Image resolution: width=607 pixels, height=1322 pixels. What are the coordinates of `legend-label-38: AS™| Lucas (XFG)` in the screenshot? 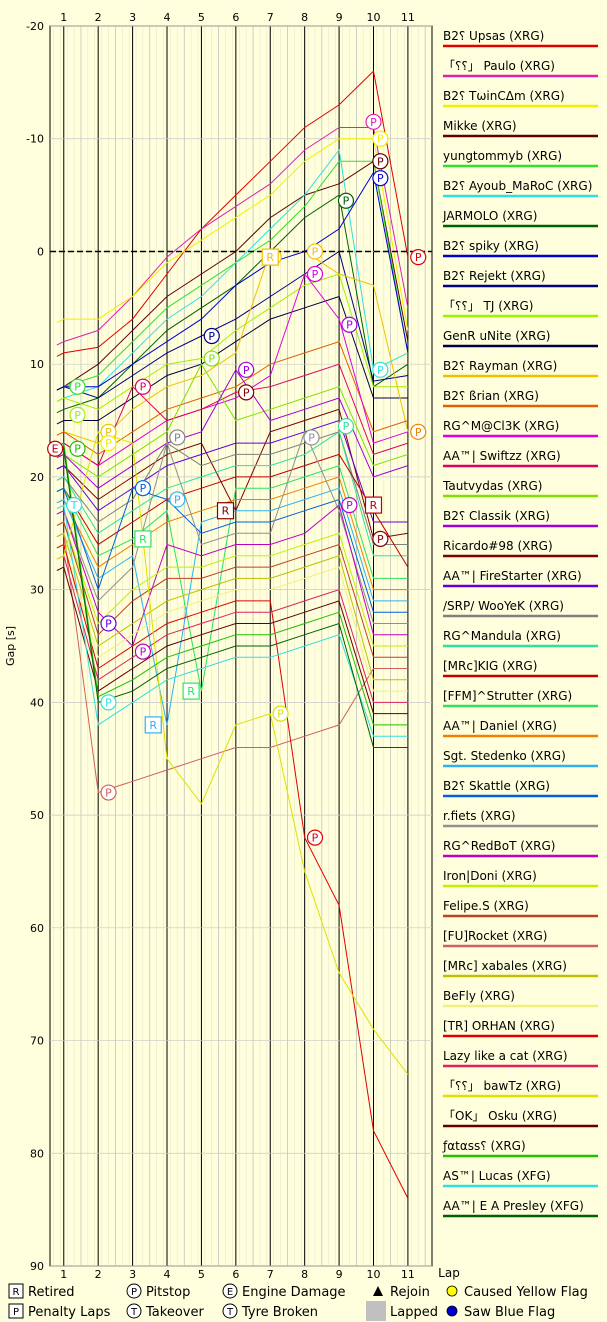 It's located at (497, 1176).